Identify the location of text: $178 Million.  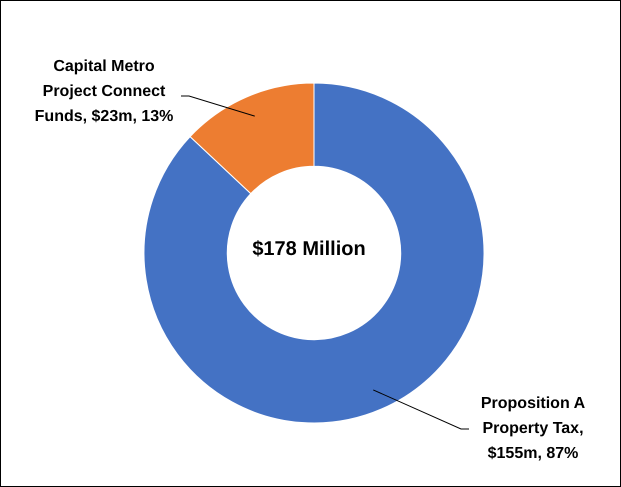
(309, 249).